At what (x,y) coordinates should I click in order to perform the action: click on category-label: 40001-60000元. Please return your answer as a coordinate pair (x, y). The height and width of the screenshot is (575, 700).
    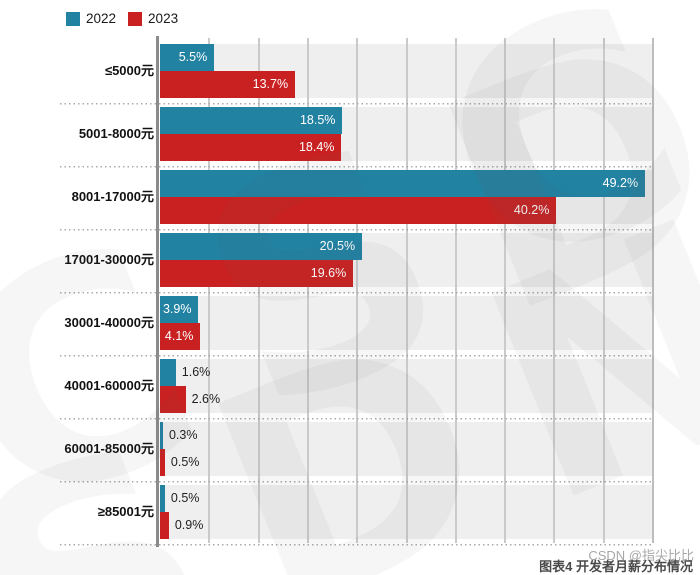
    Looking at the image, I should click on (109, 385).